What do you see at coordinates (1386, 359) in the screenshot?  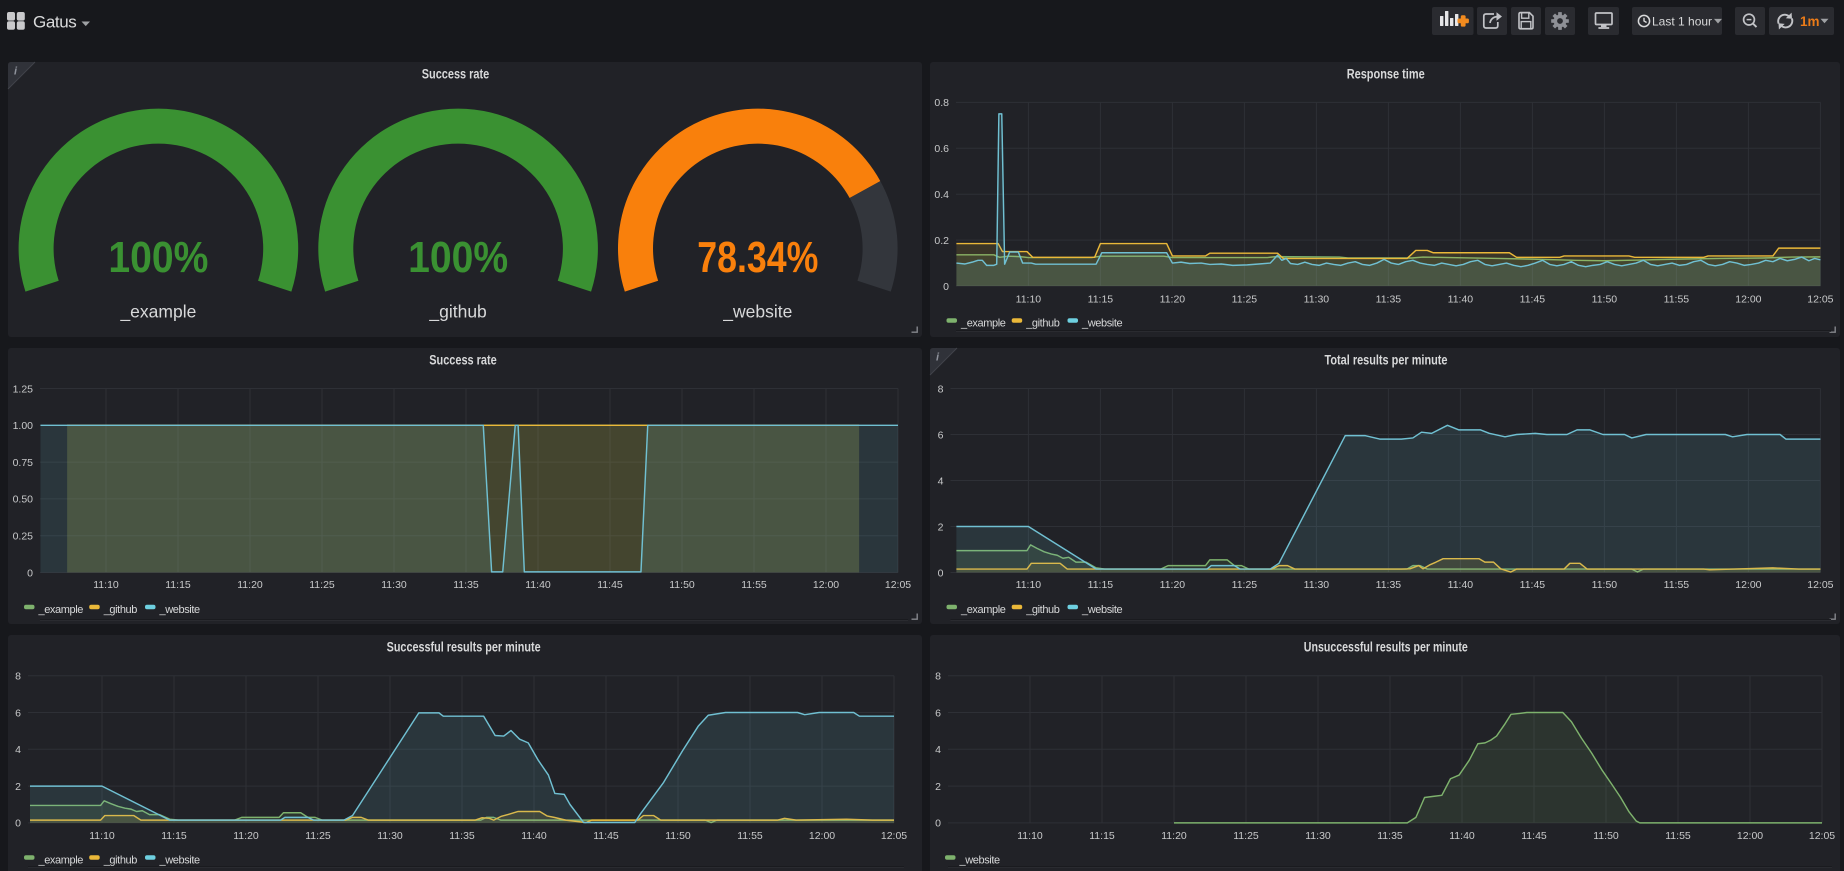 I see `svg-text: Total results per minute` at bounding box center [1386, 359].